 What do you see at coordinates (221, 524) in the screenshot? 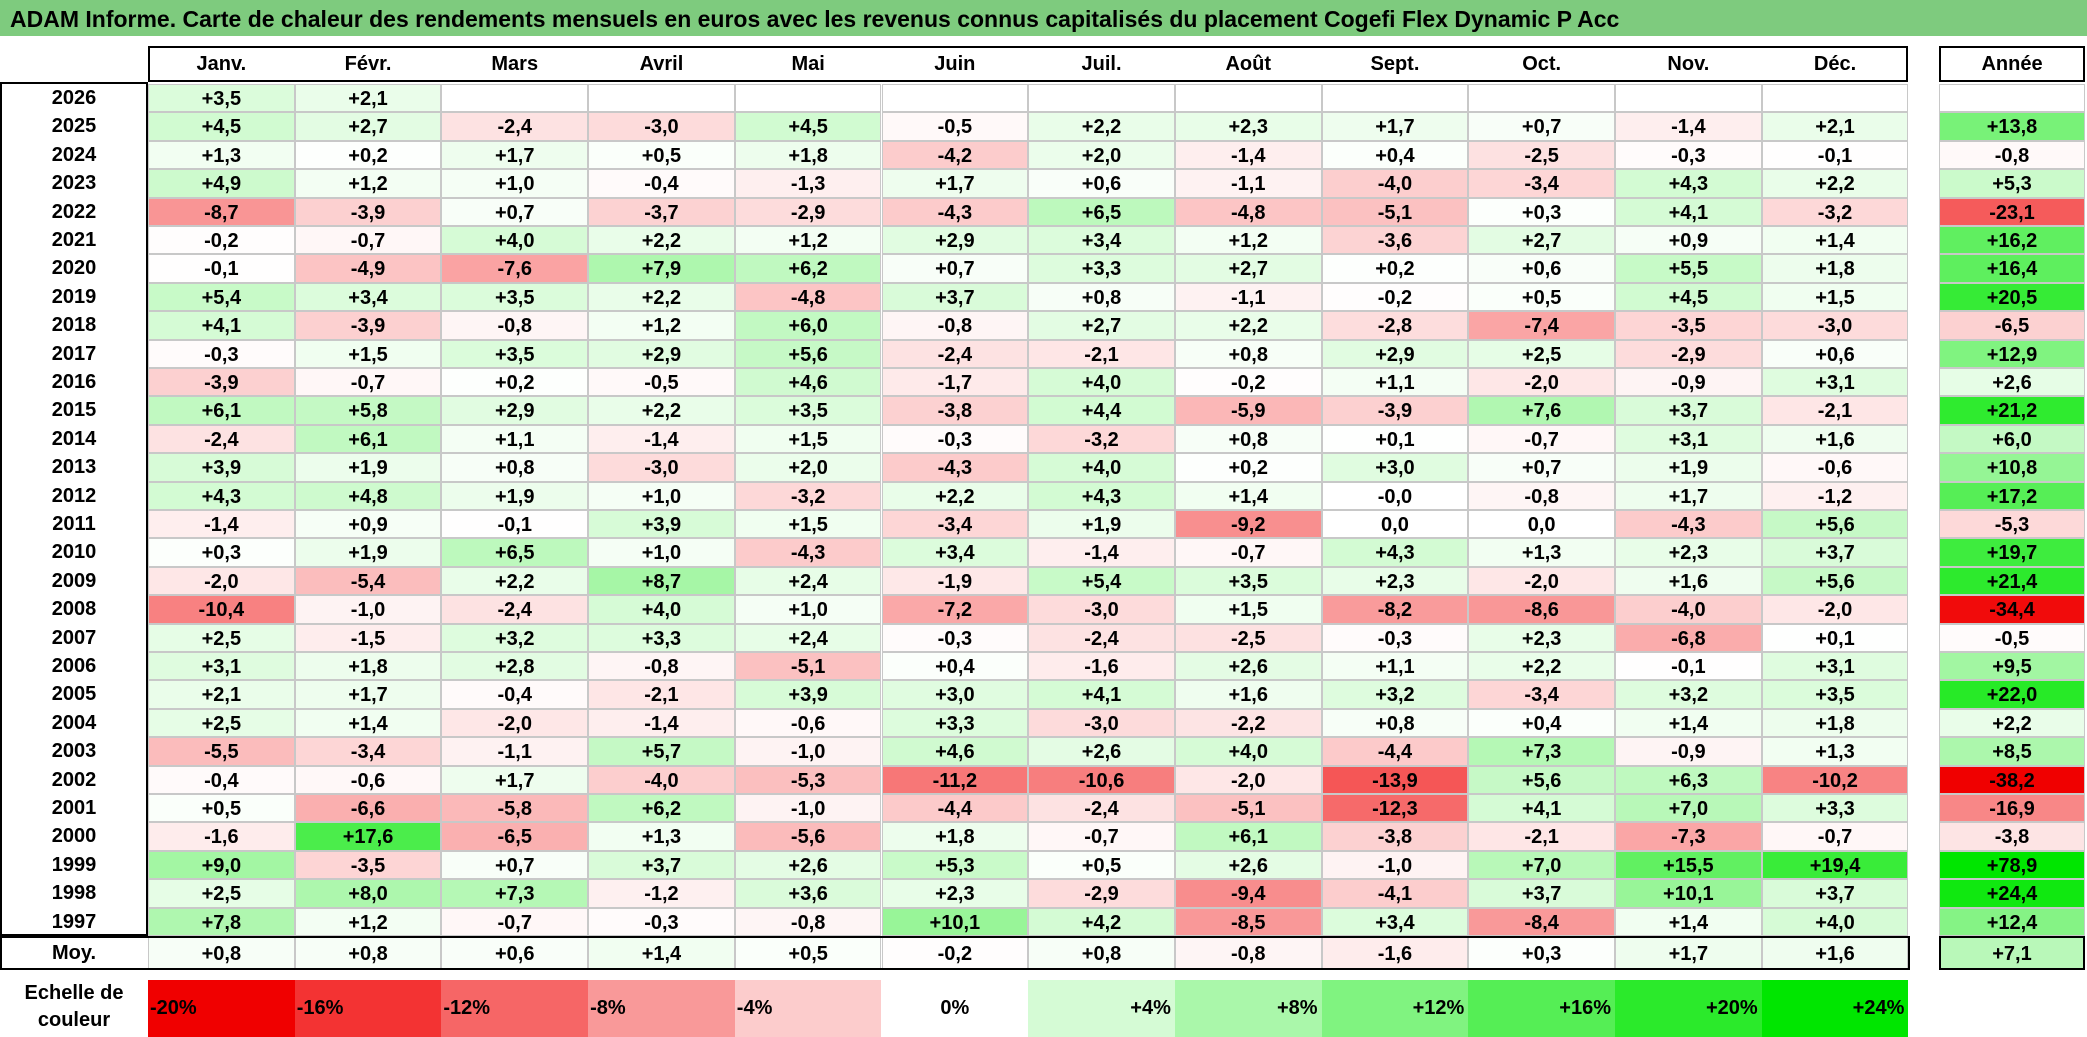
I see `heatmap-cell: -1,4` at bounding box center [221, 524].